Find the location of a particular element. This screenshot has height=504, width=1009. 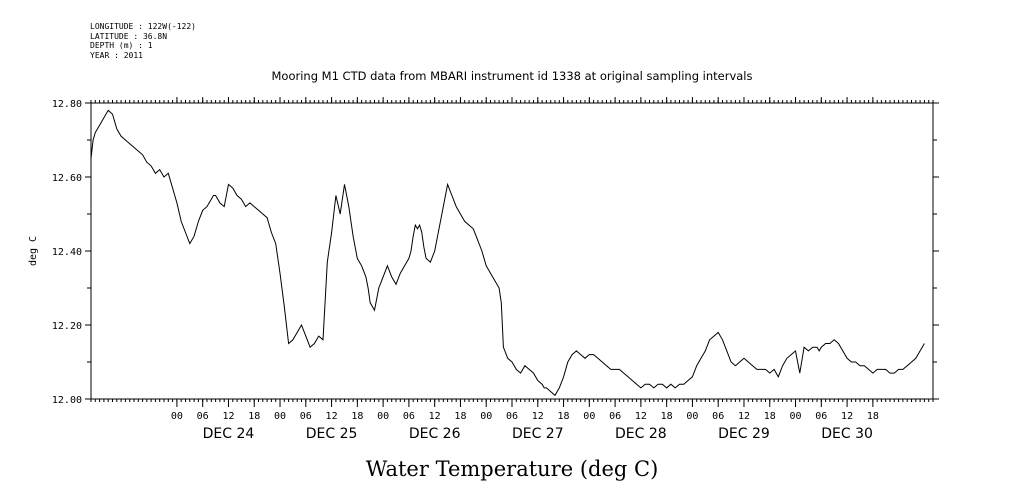

y-tick-label: 12.20 is located at coordinates (67, 326).